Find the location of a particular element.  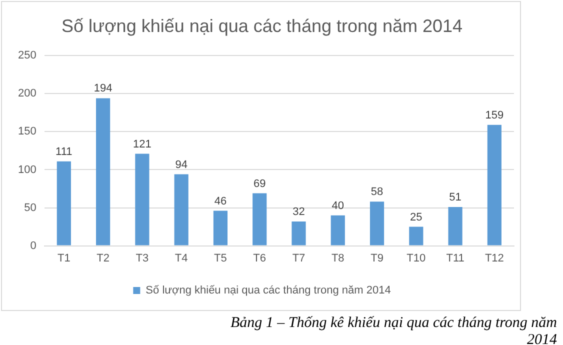

data-label: 40 is located at coordinates (338, 206).